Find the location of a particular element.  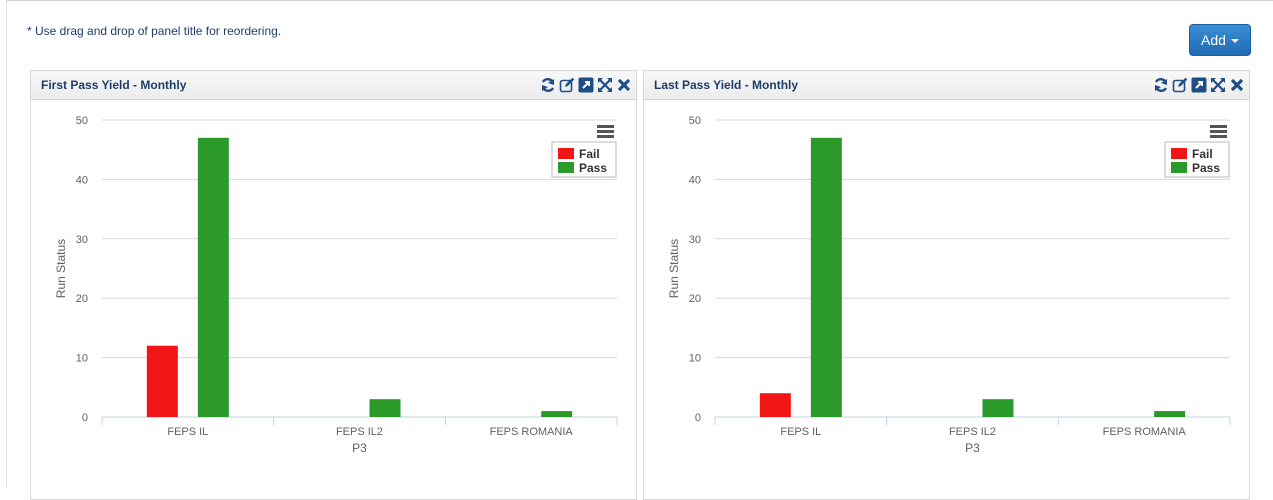

add-button-label: Add is located at coordinates (1213, 40).